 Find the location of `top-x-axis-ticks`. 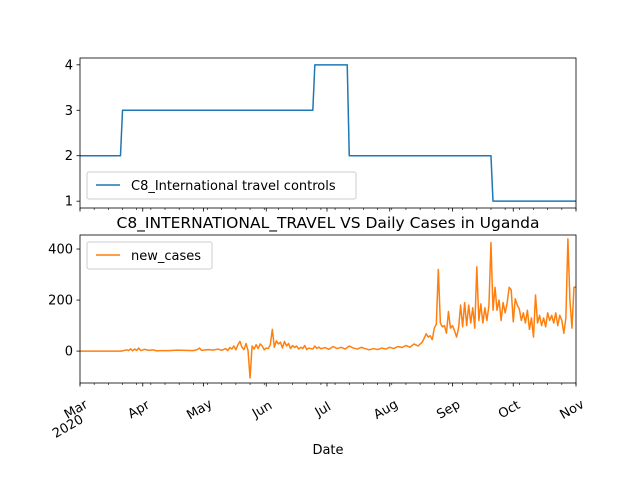

top-x-axis-ticks is located at coordinates (328, 210).